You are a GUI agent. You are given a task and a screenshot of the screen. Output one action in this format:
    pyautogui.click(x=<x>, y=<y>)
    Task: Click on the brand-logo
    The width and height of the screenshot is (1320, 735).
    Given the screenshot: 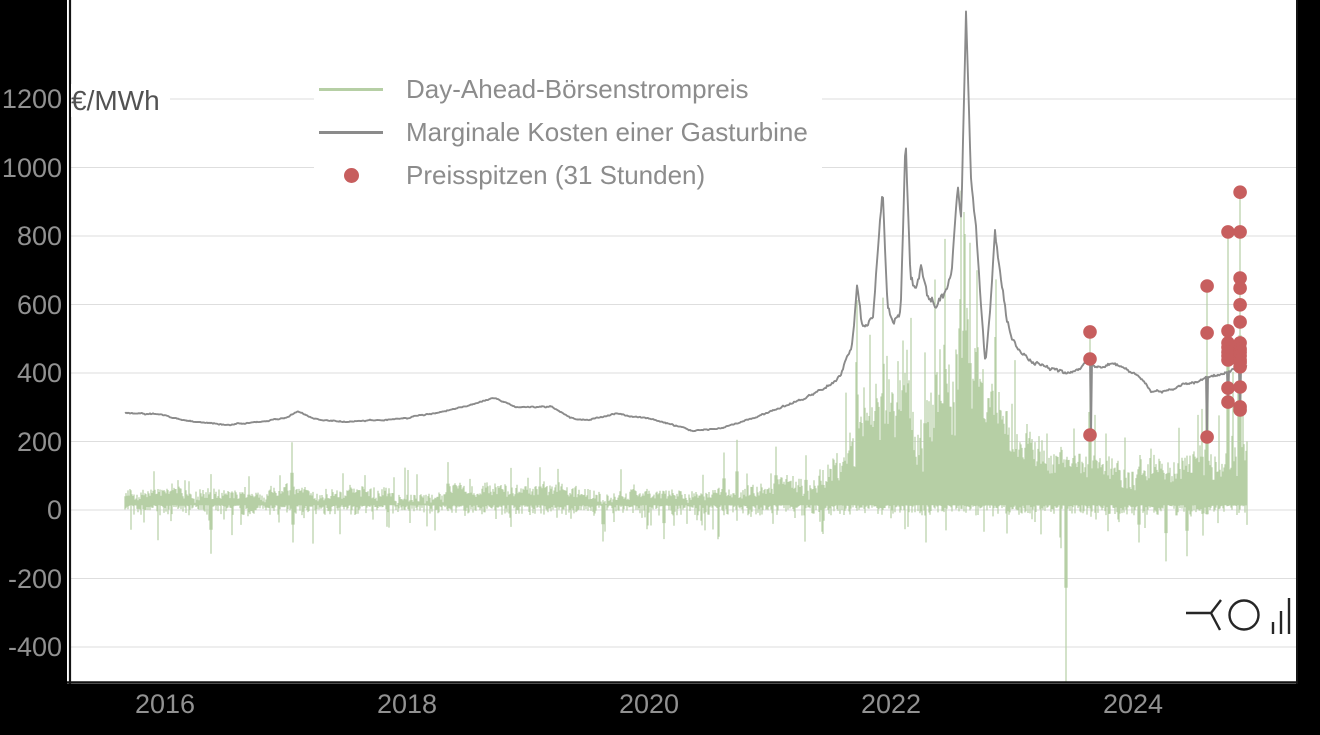 What is the action you would take?
    pyautogui.click(x=1238, y=616)
    